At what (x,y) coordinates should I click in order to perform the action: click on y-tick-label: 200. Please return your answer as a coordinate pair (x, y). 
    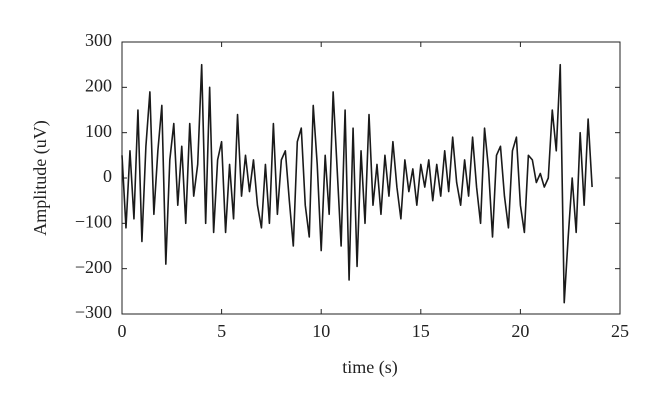
    Looking at the image, I should click on (98, 85).